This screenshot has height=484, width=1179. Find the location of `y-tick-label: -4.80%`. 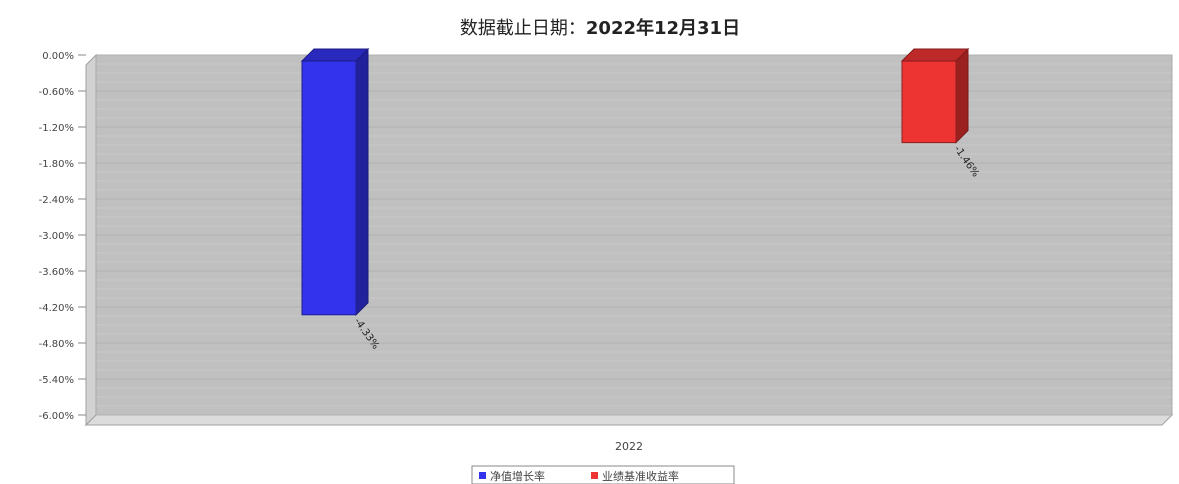

y-tick-label: -4.80% is located at coordinates (56, 344).